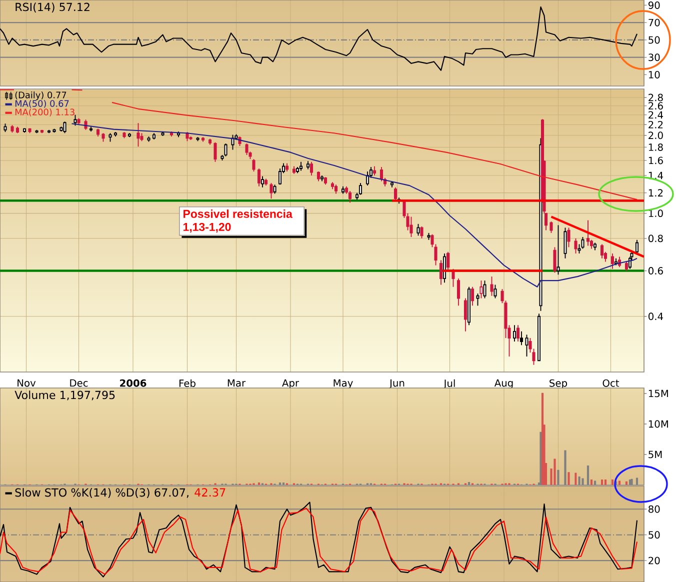 The image size is (676, 582). I want to click on x-tick-label: Mar, so click(237, 383).